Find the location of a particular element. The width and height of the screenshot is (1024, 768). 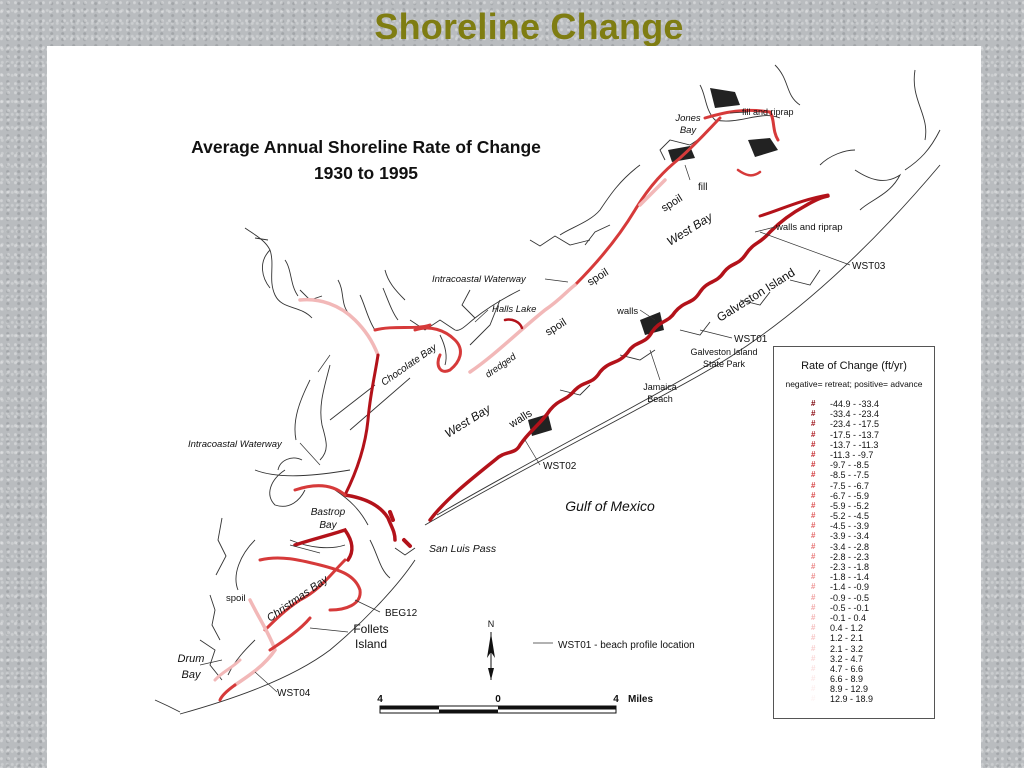

legend-item: # -3.9 - -3.4 is located at coordinates (845, 536).